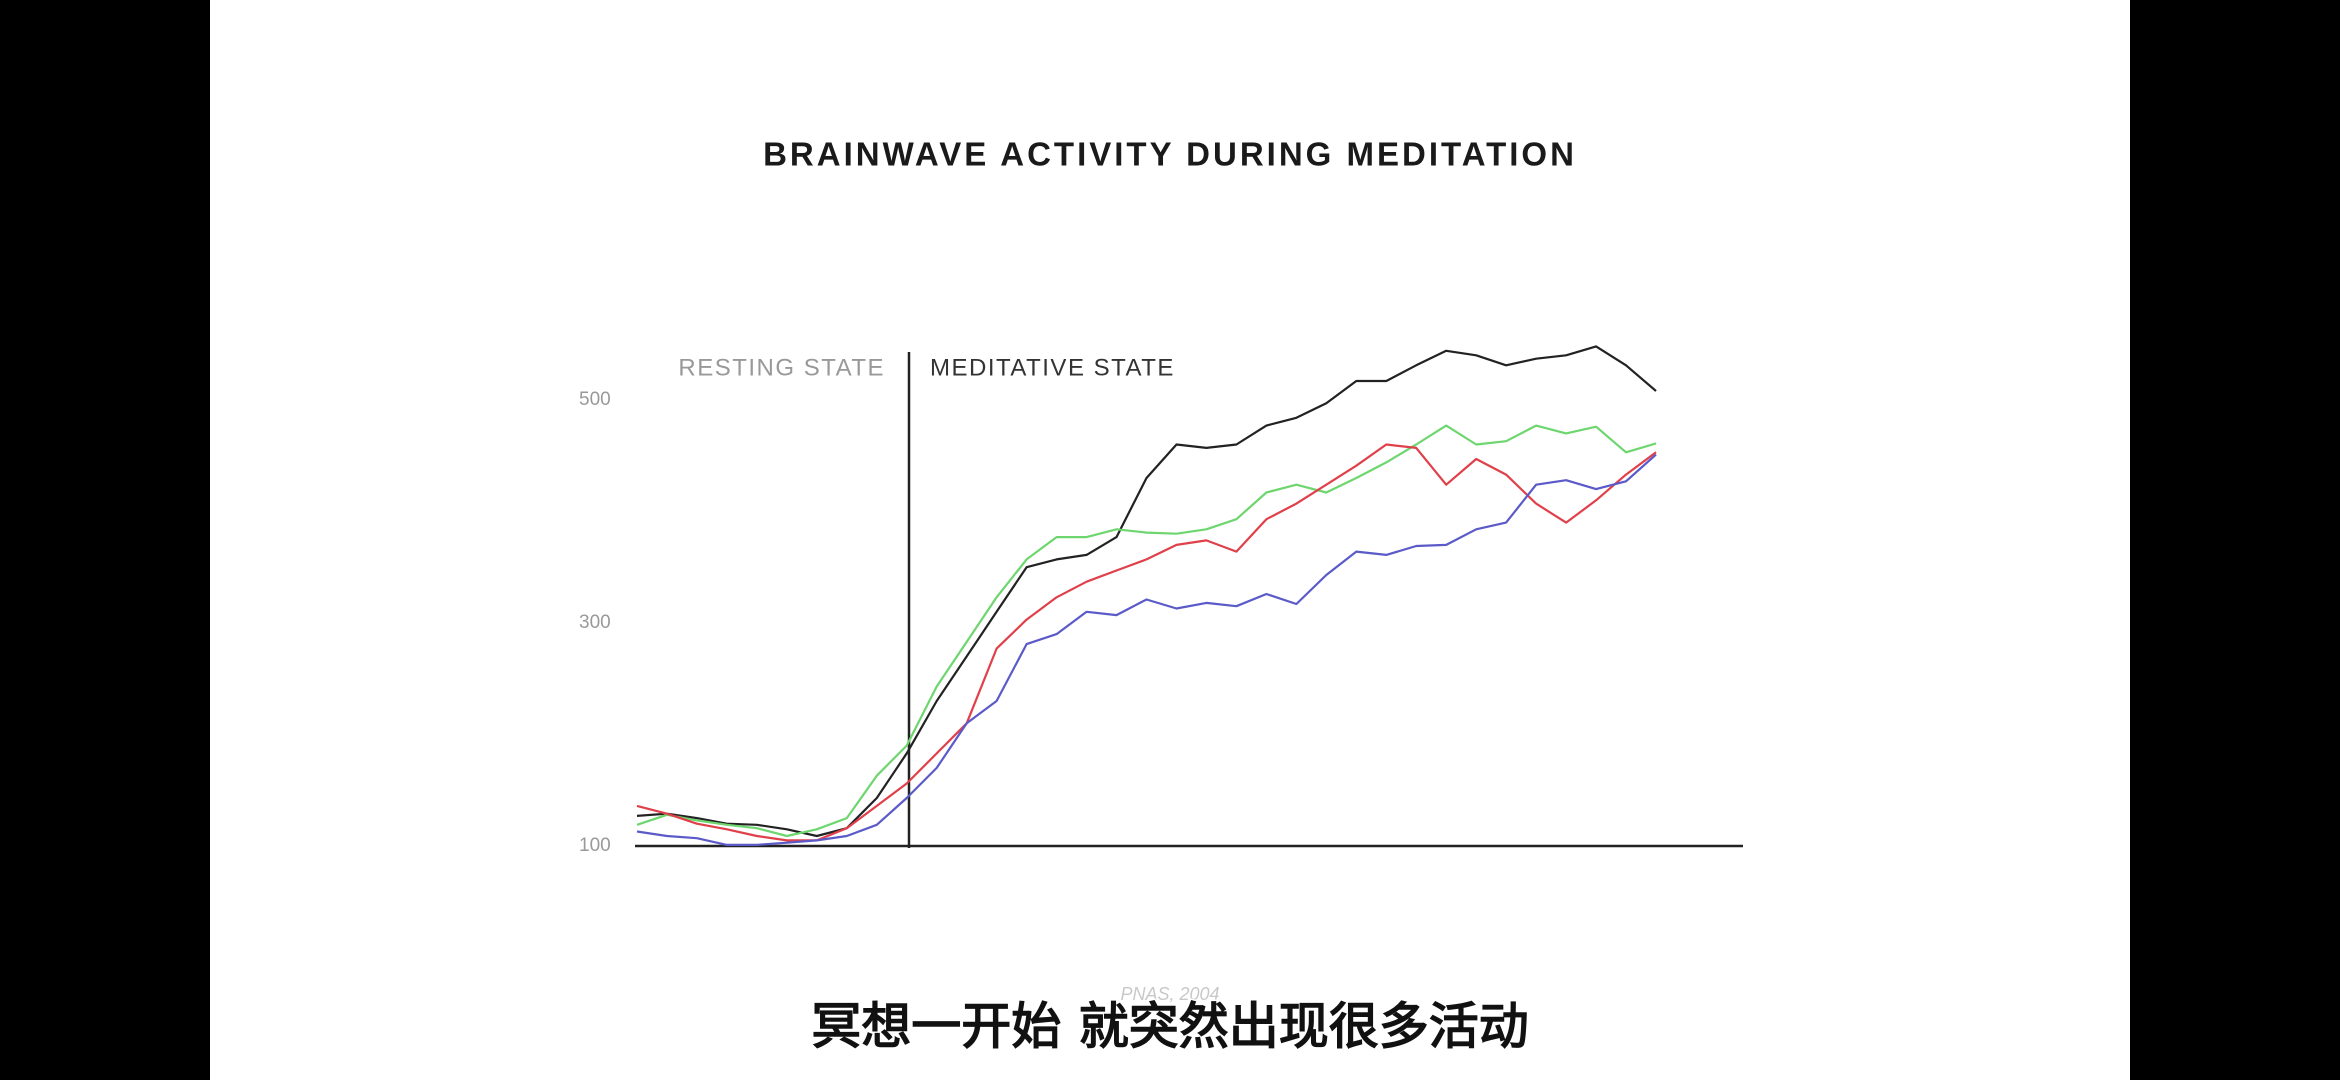  Describe the element at coordinates (1169, 1027) in the screenshot. I see `subtitle-caption: 冥想一开始 就突然出现很多活动` at that location.